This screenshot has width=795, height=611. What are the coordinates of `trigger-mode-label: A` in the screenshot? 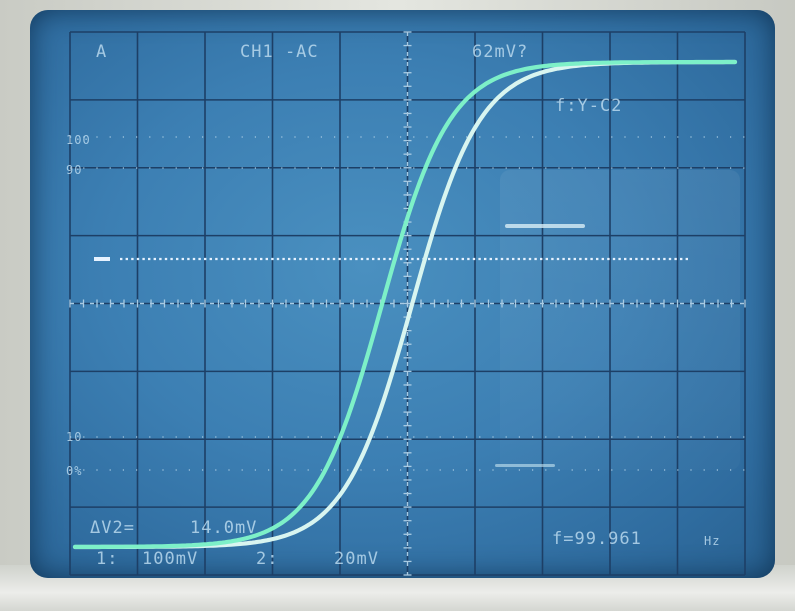 It's located at (102, 52).